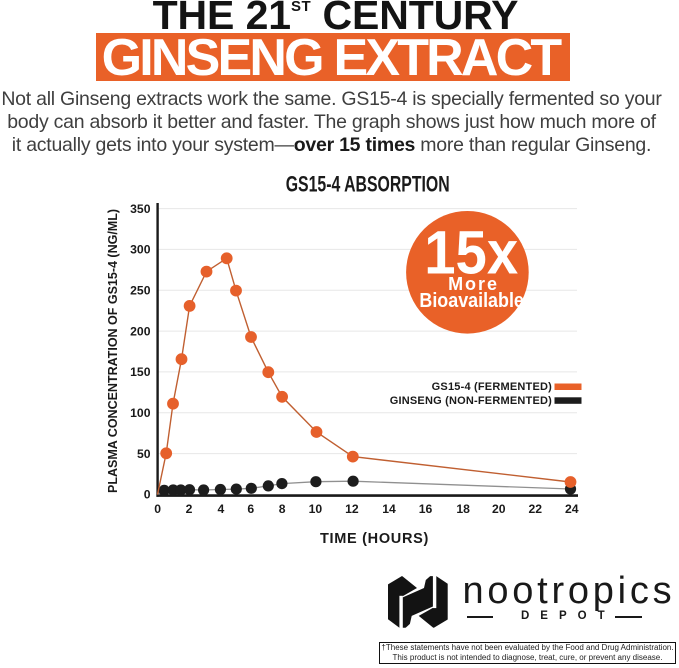 The width and height of the screenshot is (679, 668). I want to click on svg-text: GS15-4 (FERMENTED), so click(492, 387).